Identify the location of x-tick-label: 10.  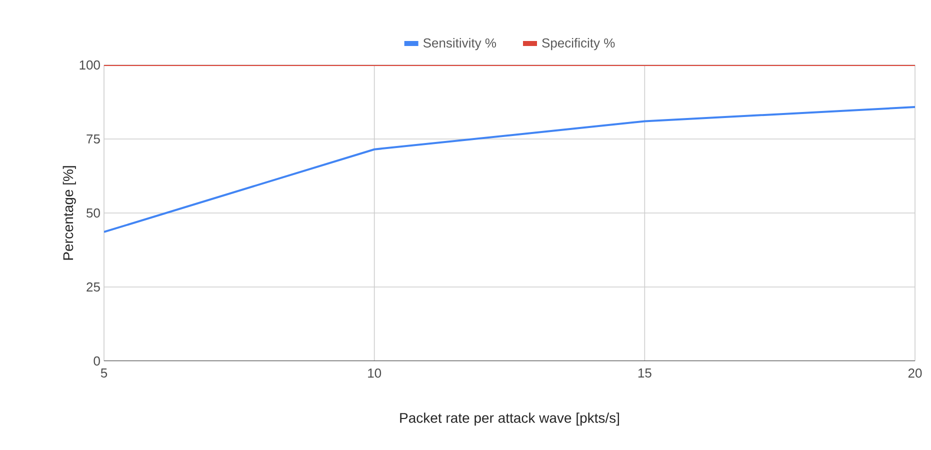
(375, 373).